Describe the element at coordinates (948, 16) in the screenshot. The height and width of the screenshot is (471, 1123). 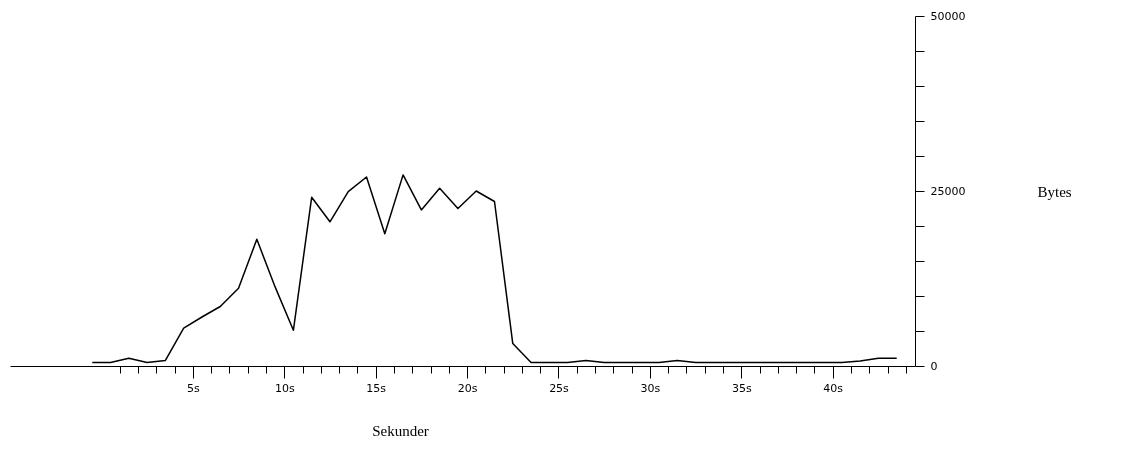
I see `y-tick-label: 50000` at that location.